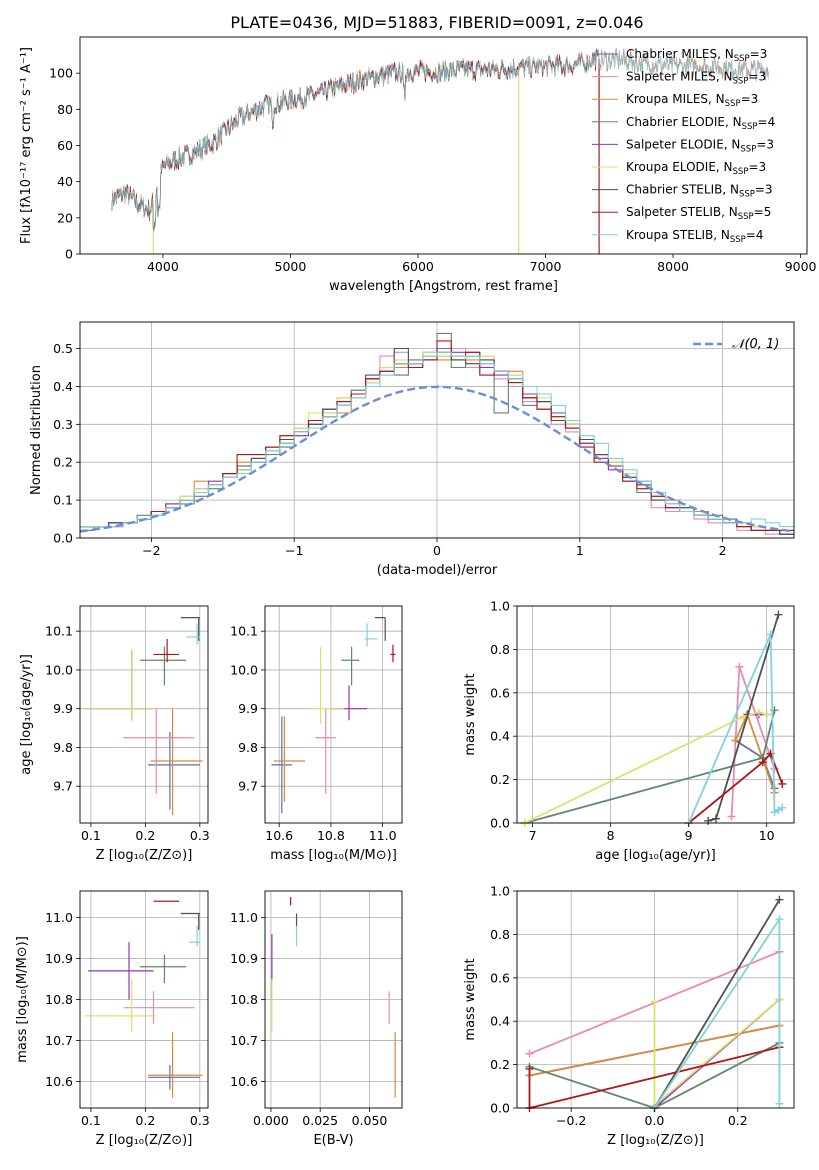 This screenshot has width=819, height=1170. I want to click on legend-label: Salpeter ELODIE, NSSP=3, so click(700, 145).